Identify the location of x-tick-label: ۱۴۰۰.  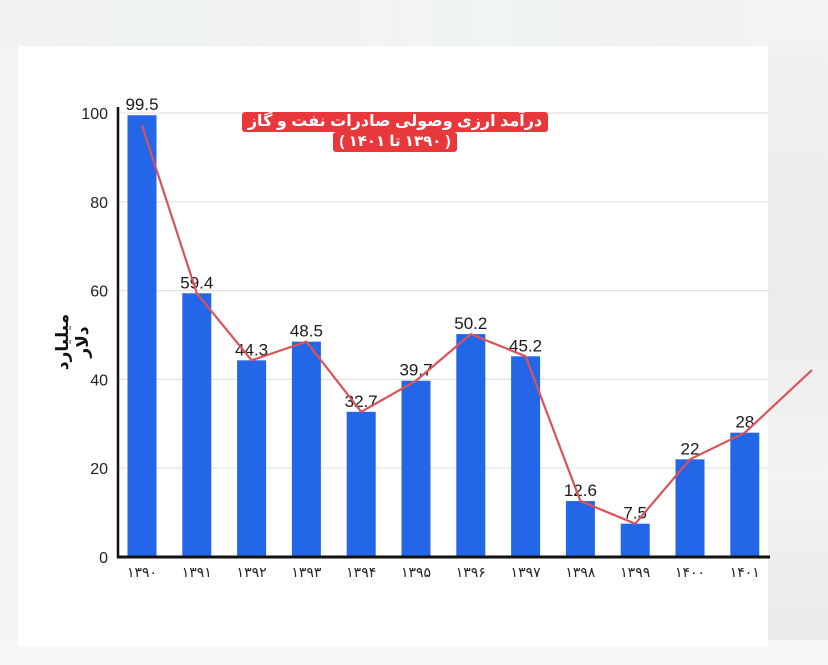
(690, 573).